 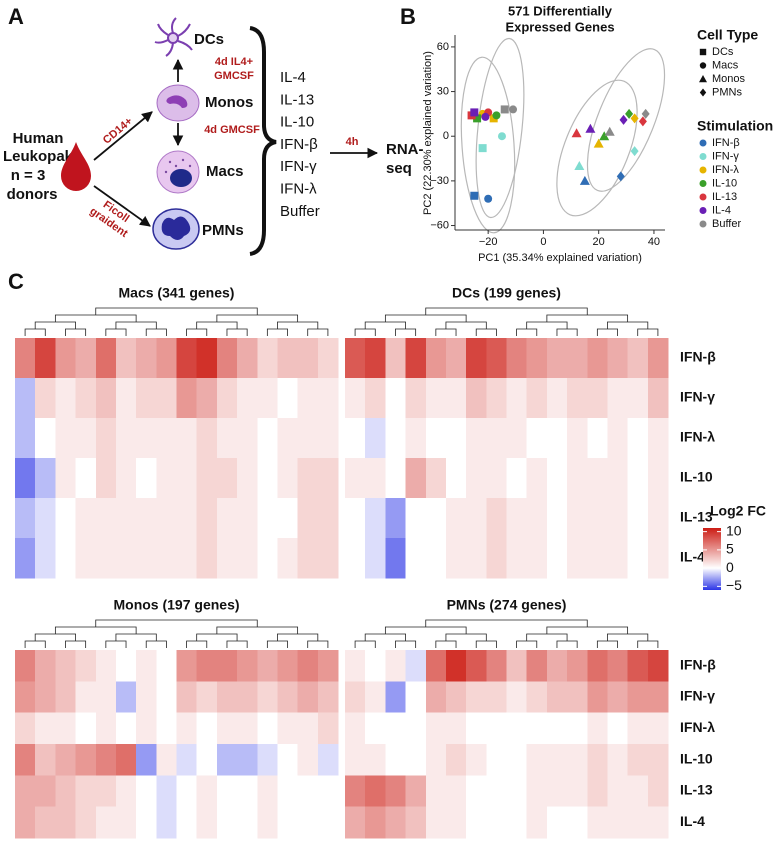 What do you see at coordinates (439, 225) in the screenshot?
I see `y-tick-label: −60` at bounding box center [439, 225].